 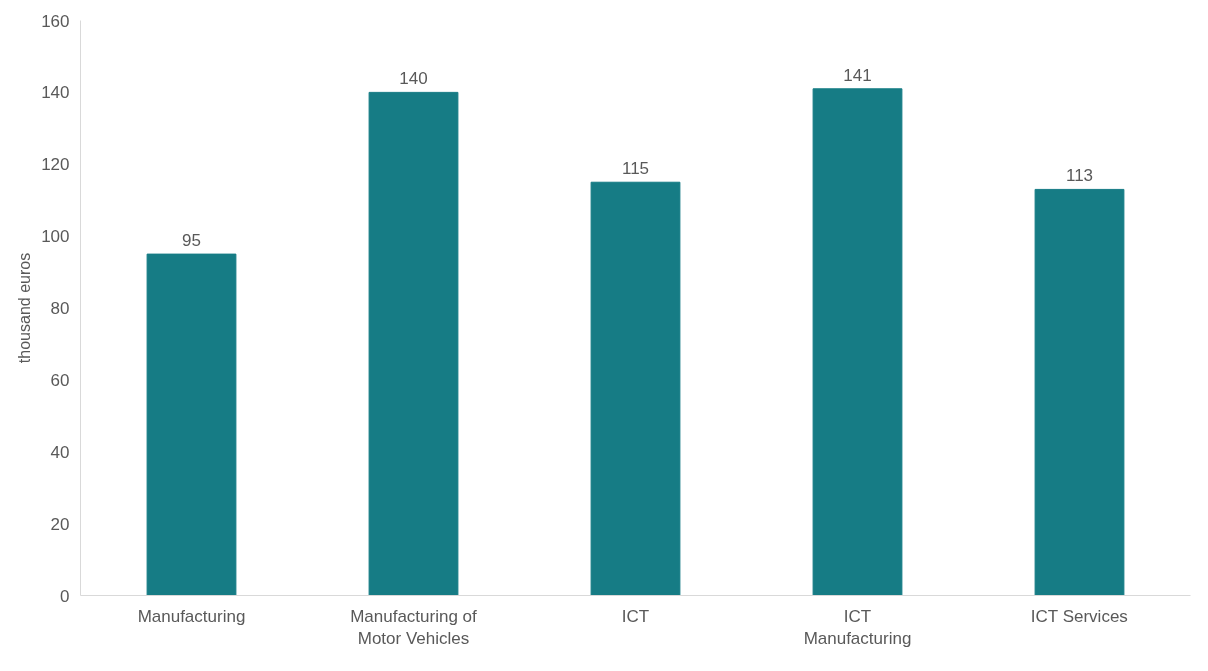 I want to click on data-label: 113, so click(x=1079, y=176).